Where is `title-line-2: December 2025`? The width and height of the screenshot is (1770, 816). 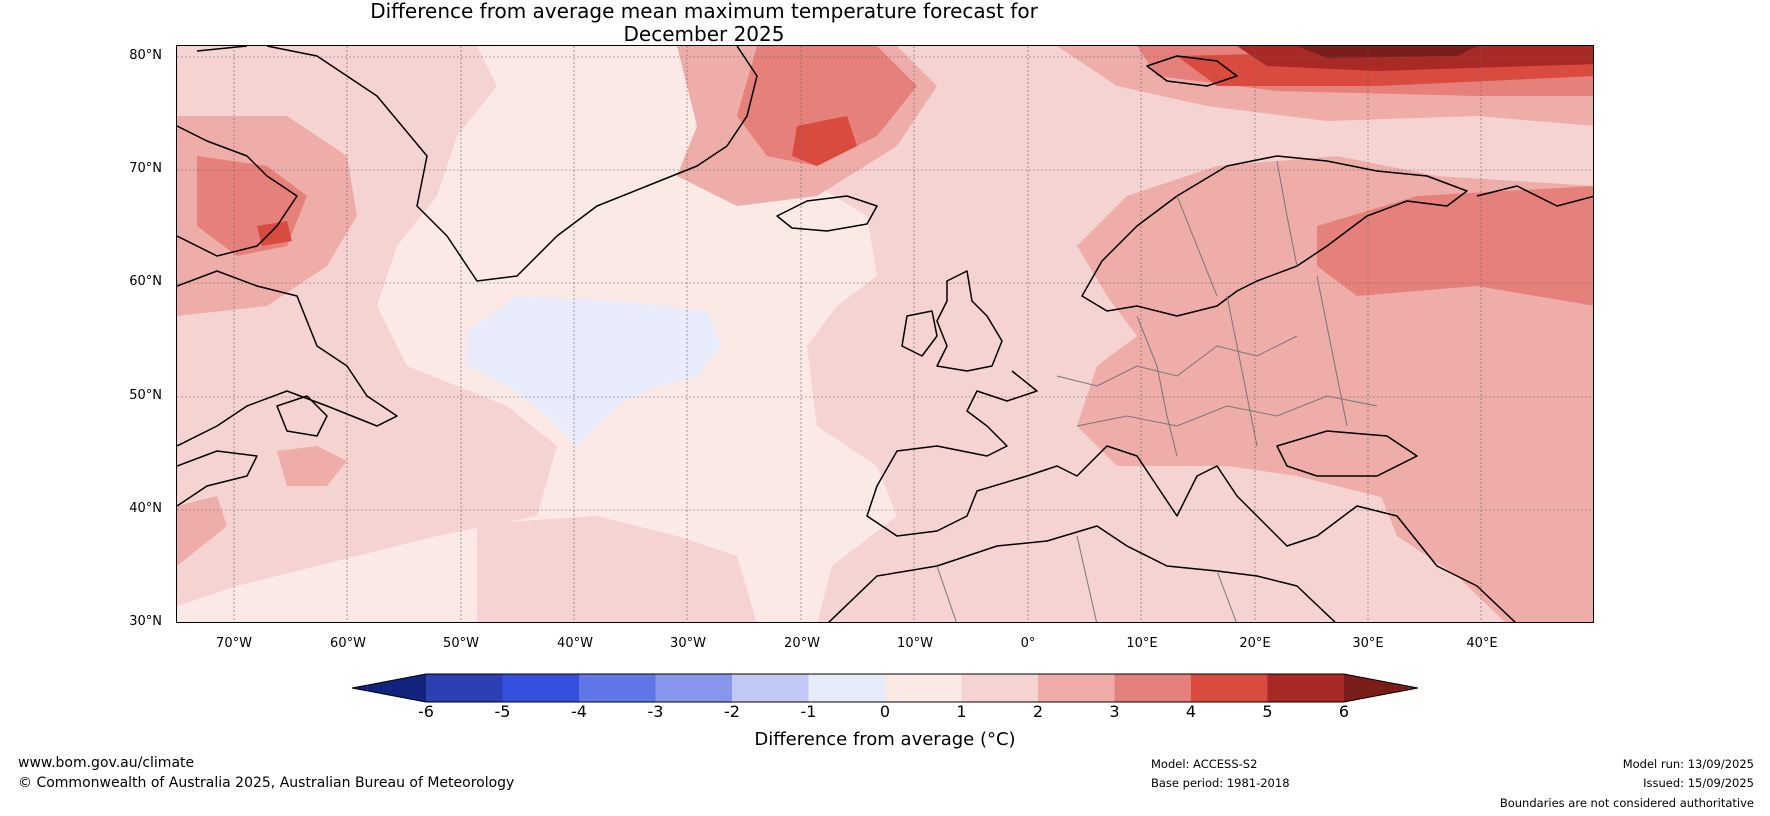
title-line-2: December 2025 is located at coordinates (704, 34).